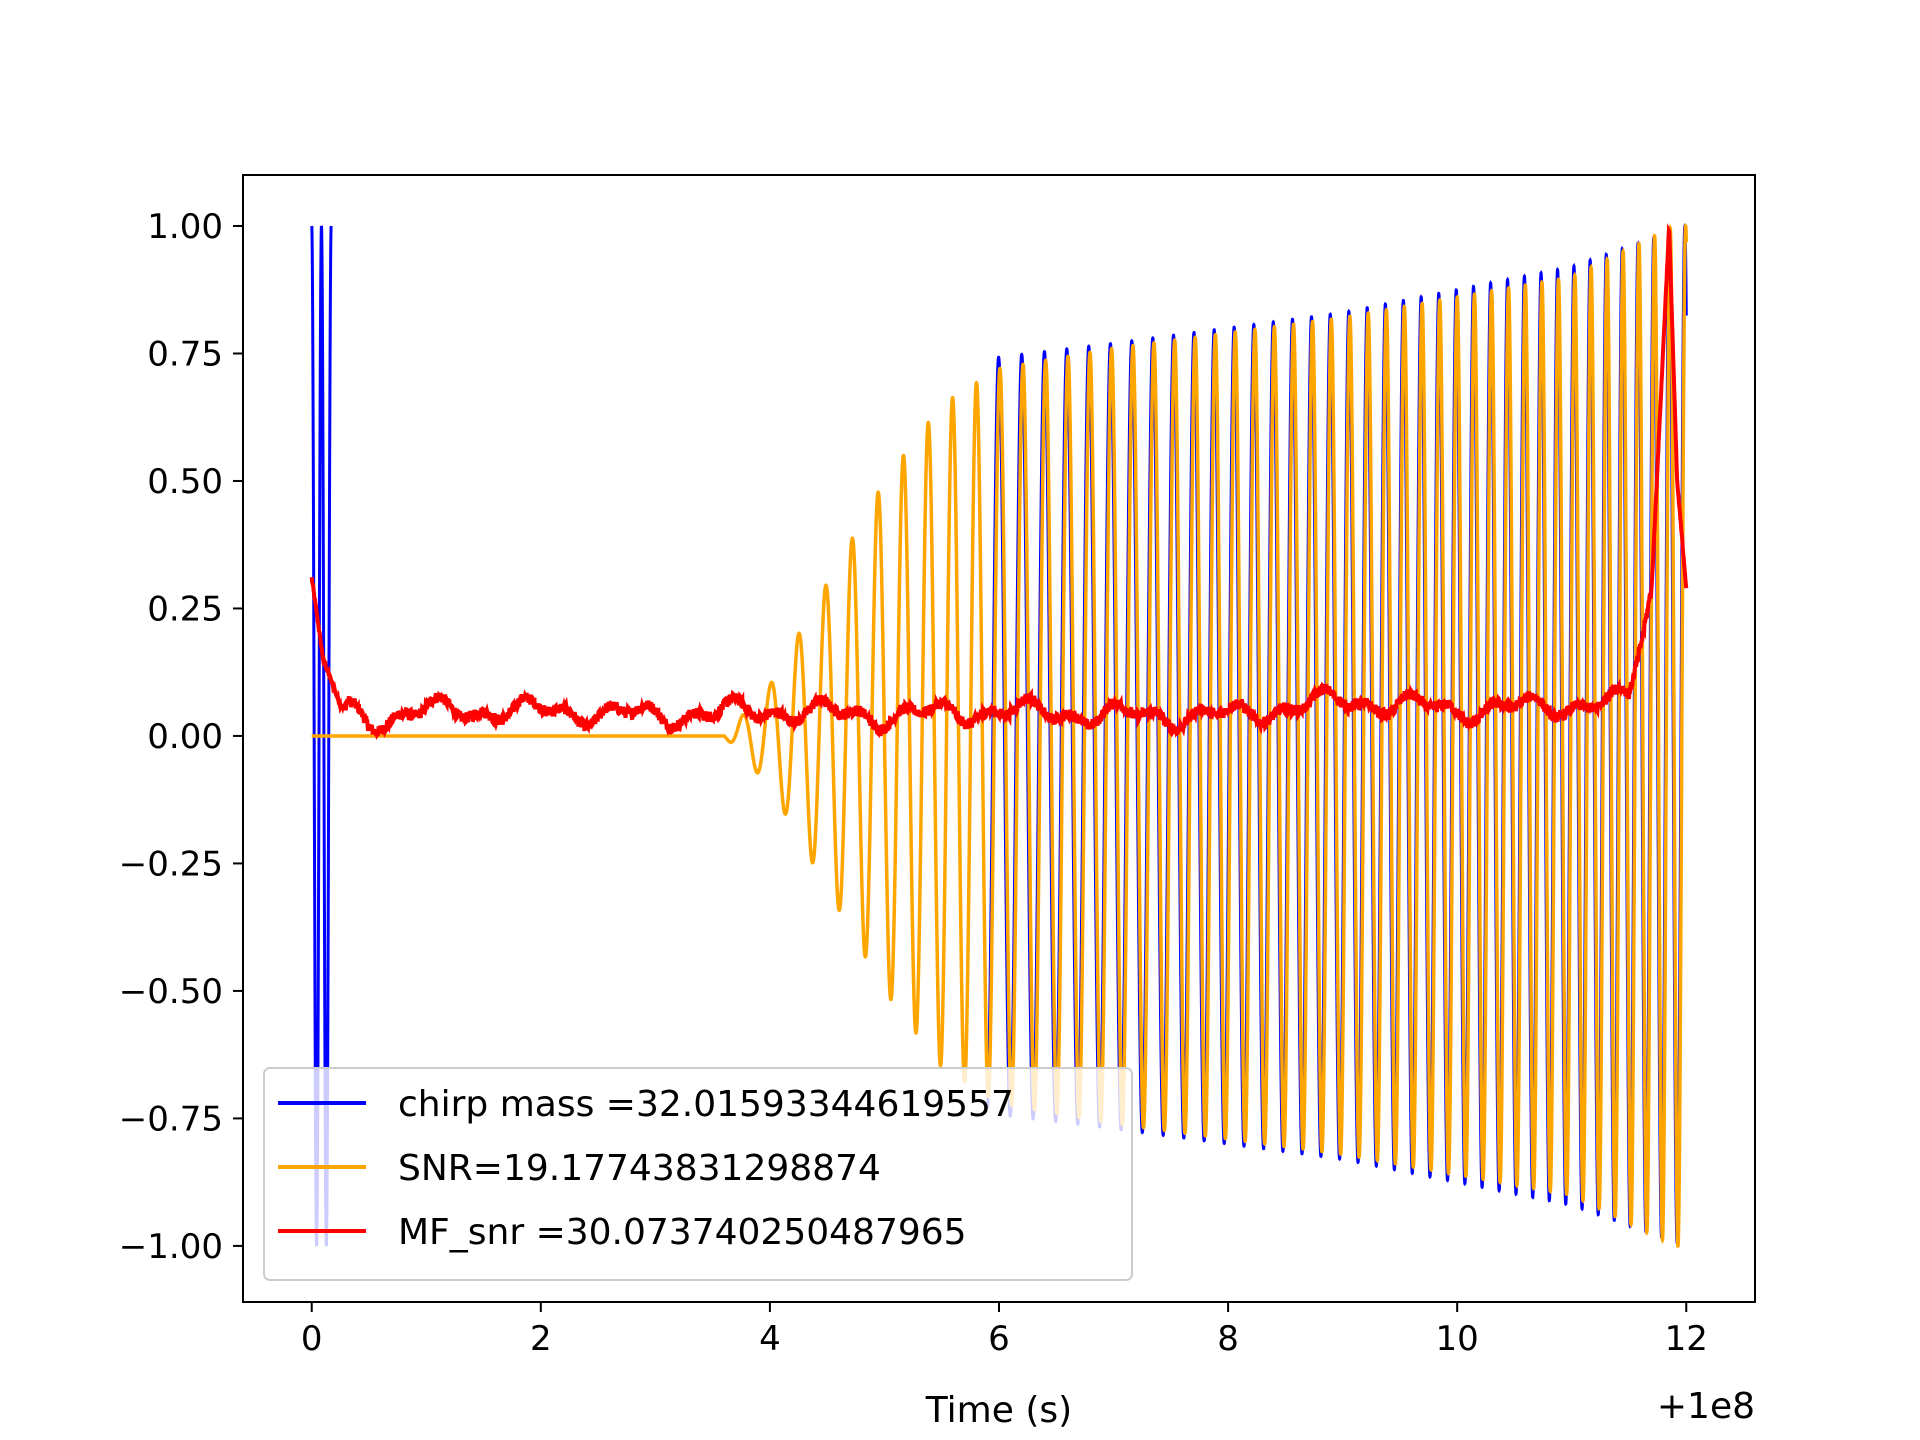 The height and width of the screenshot is (1440, 1920). I want to click on y-tick-label: −1.00, so click(171, 1247).